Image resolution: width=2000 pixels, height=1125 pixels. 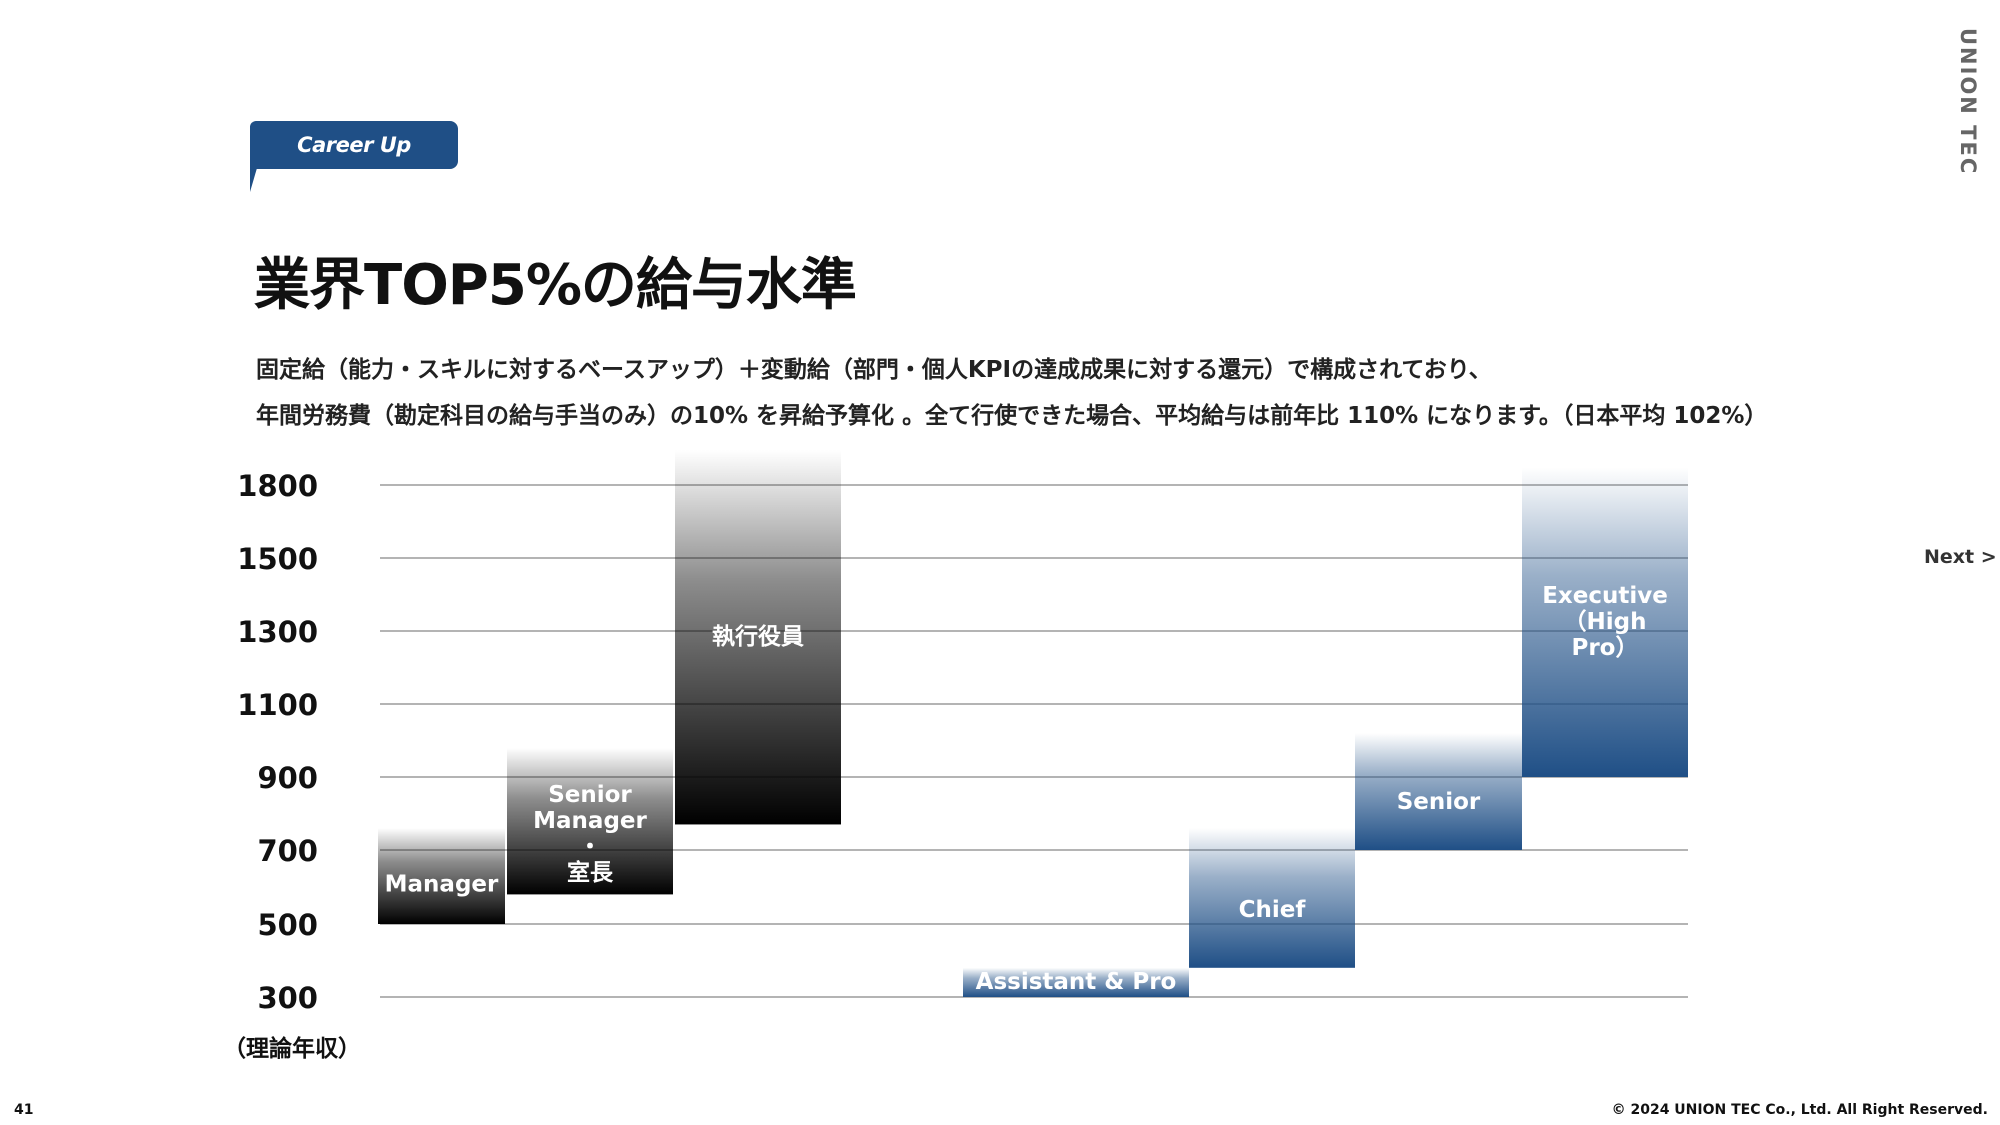 I want to click on brand-logo-text: UNION TEC, so click(x=1968, y=102).